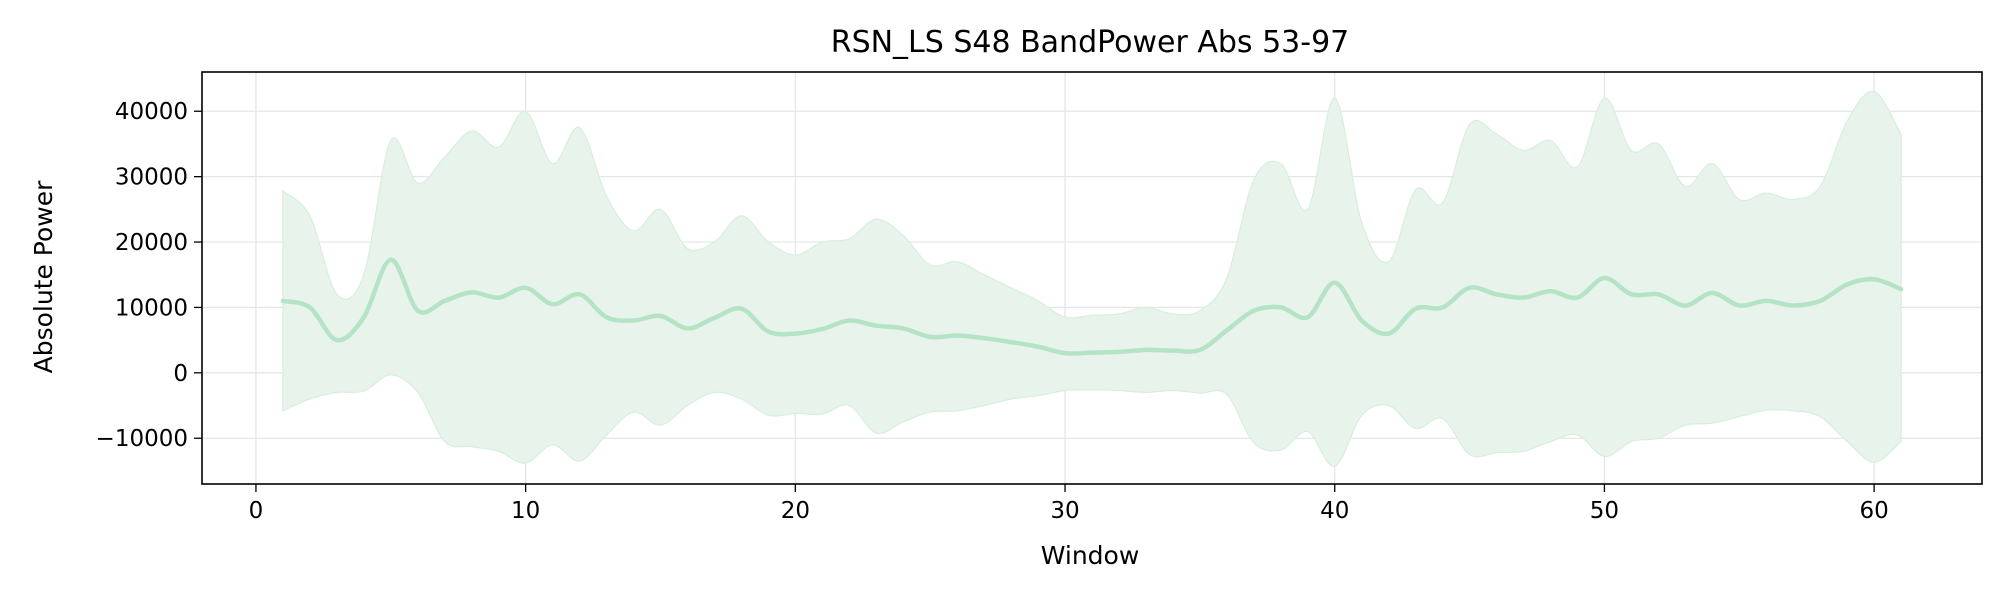  What do you see at coordinates (142, 439) in the screenshot?
I see `y-tick-label: −10000` at bounding box center [142, 439].